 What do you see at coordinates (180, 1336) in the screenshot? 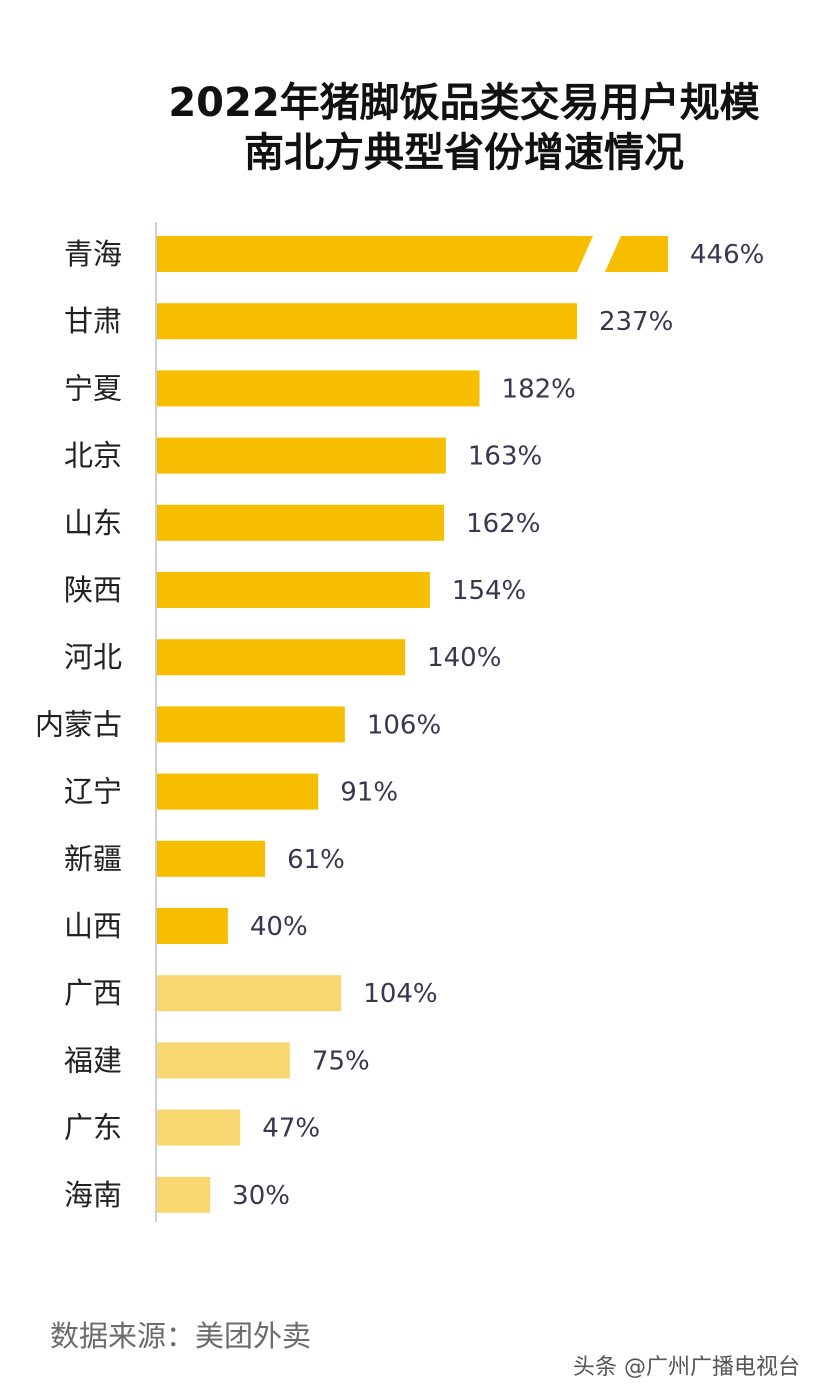
I see `source-note: 数据来源：美团外卖` at bounding box center [180, 1336].